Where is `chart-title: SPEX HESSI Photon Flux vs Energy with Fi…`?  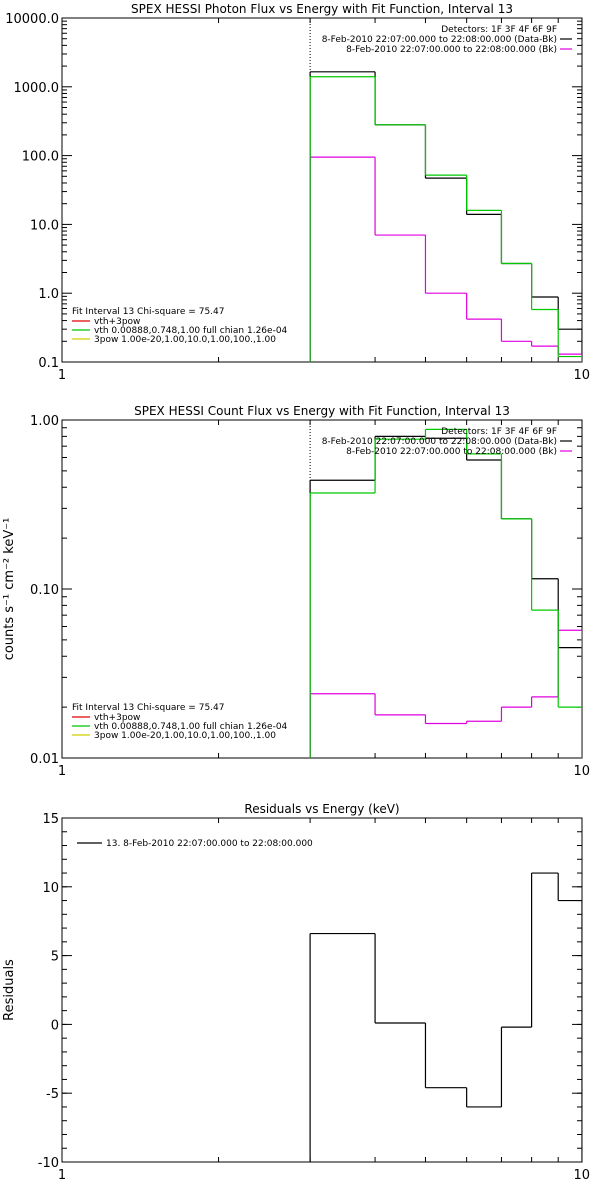
chart-title: SPEX HESSI Photon Flux vs Energy with Fi… is located at coordinates (322, 9).